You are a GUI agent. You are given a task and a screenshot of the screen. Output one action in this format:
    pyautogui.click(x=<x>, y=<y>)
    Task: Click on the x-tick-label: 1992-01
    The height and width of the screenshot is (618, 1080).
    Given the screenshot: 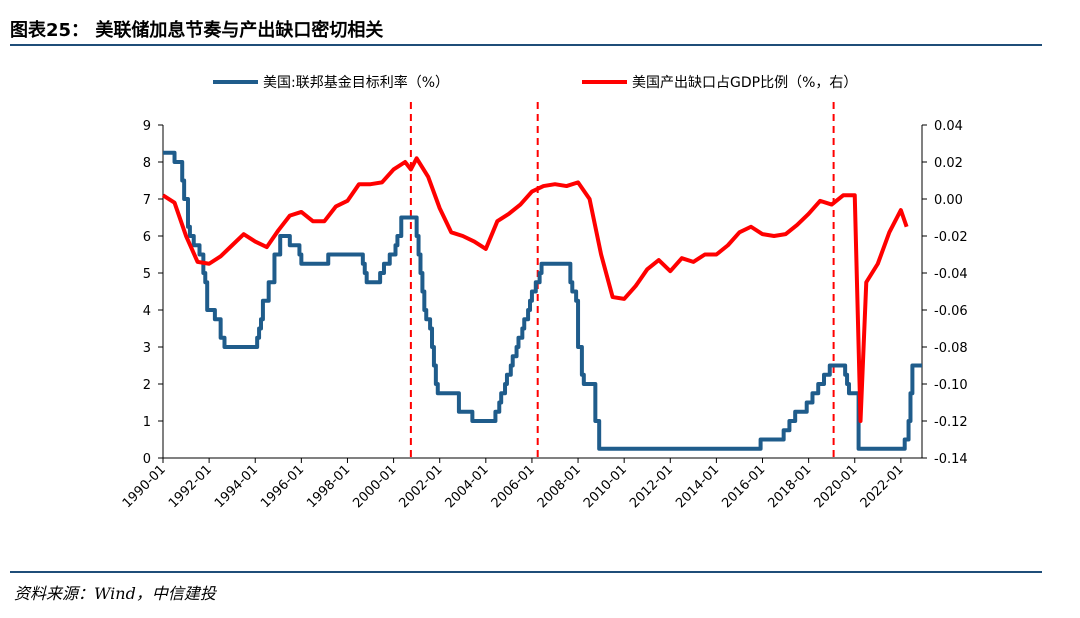 What is the action you would take?
    pyautogui.click(x=190, y=486)
    